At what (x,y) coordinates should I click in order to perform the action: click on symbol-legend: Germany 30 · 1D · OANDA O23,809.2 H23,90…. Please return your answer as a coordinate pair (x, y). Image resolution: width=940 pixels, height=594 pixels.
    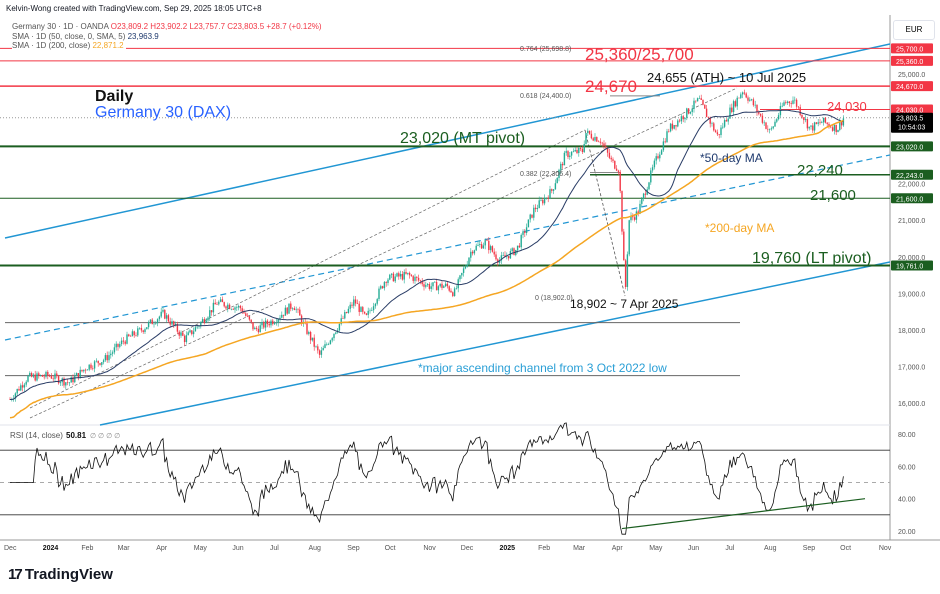
    Looking at the image, I should click on (167, 26).